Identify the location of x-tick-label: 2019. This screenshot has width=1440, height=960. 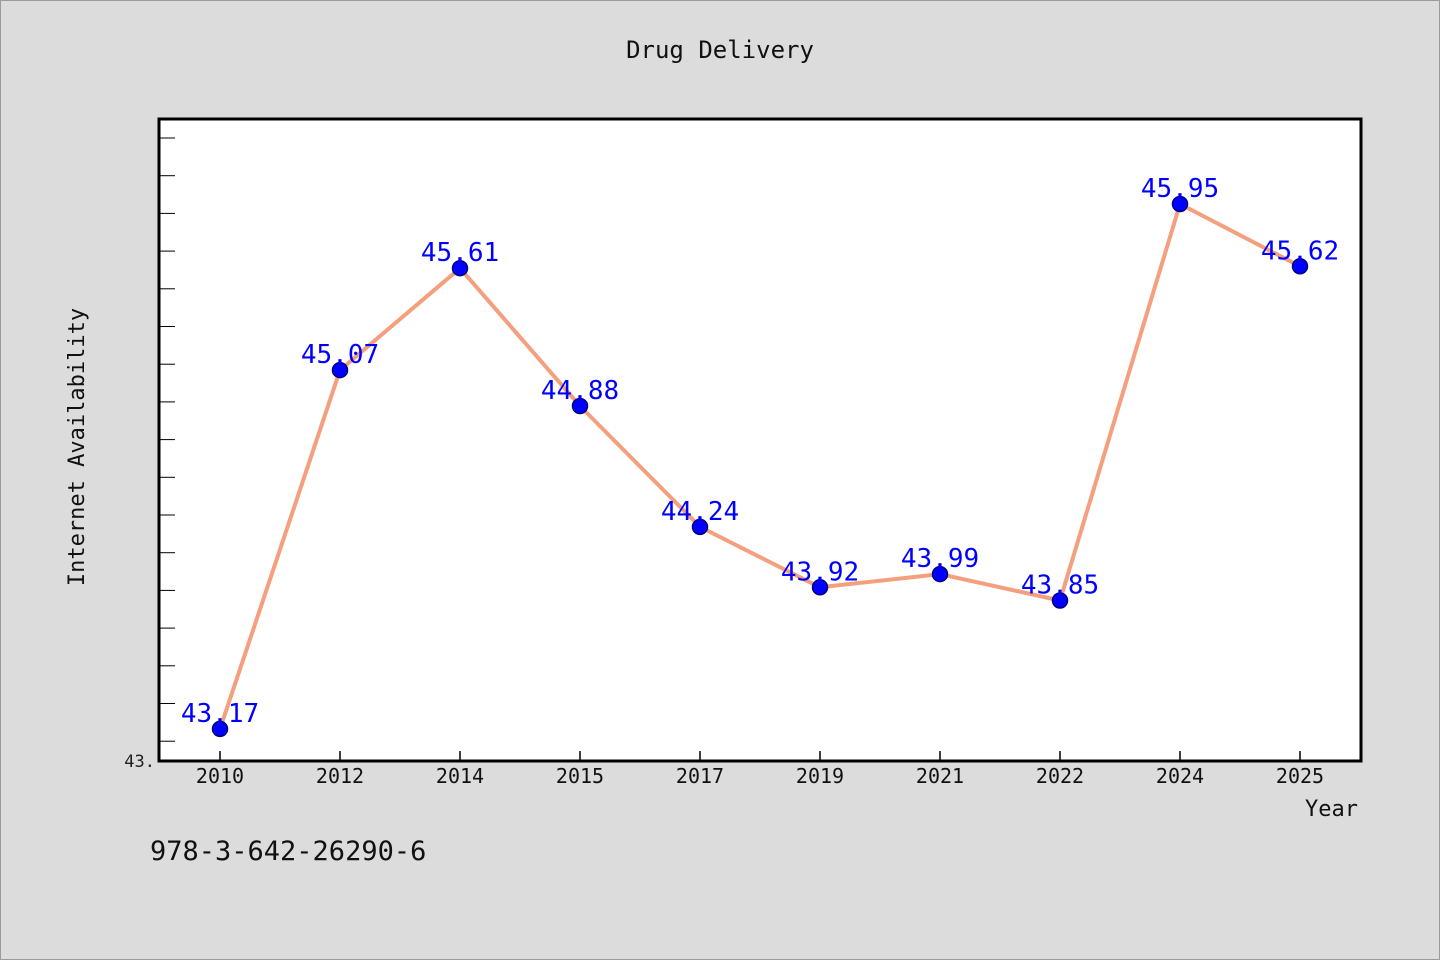
(820, 776).